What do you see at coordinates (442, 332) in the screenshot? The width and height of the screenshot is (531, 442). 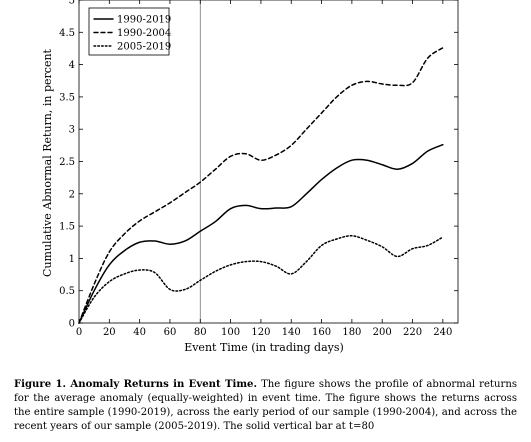 I see `x-tick-label: 240` at bounding box center [442, 332].